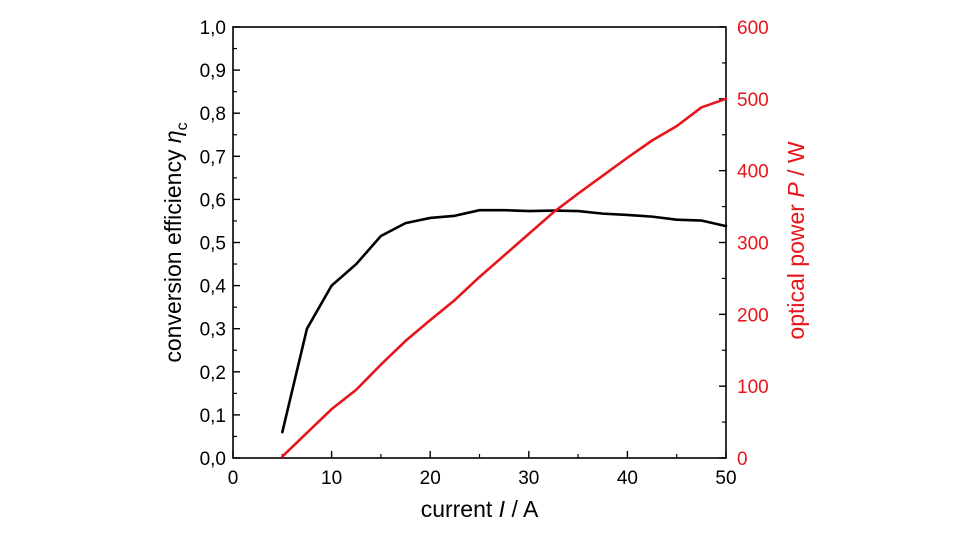 This screenshot has width=960, height=540. What do you see at coordinates (182, 126) in the screenshot?
I see `left-axis-title-subscript: c` at bounding box center [182, 126].